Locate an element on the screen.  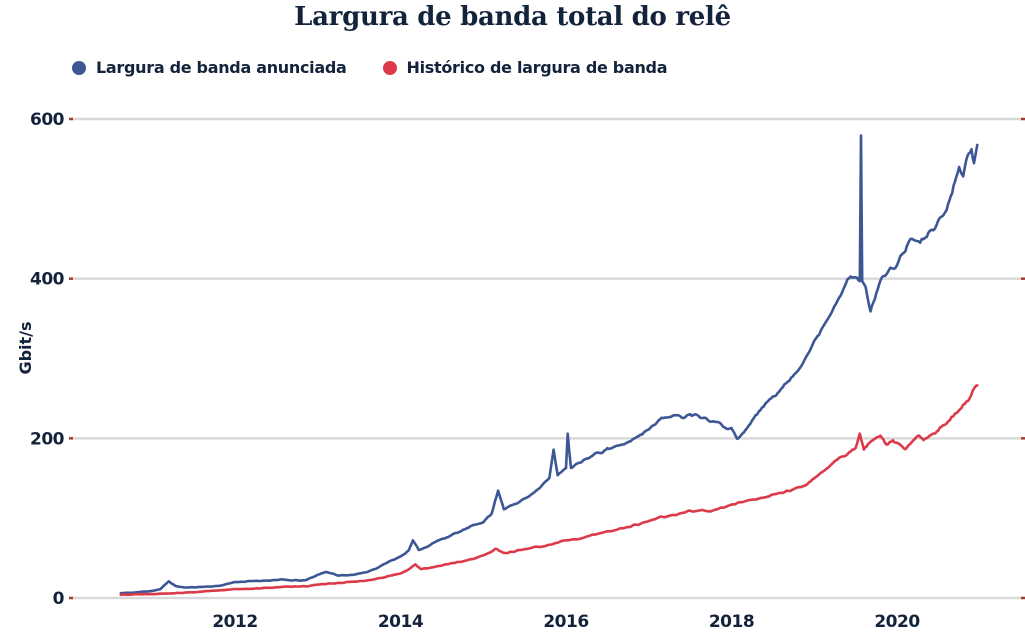
legend-label-advertised: Largura de banda anunciada is located at coordinates (221, 67).